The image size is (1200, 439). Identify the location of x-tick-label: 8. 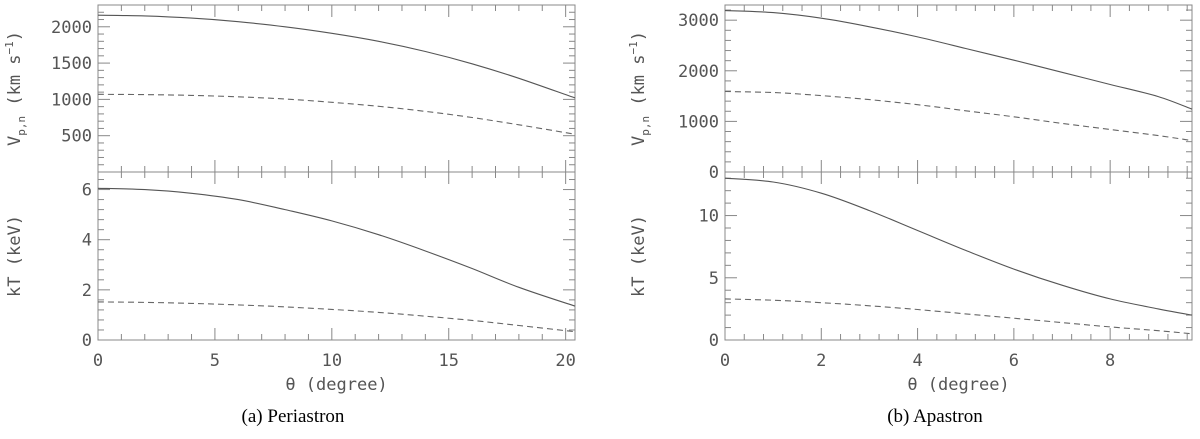
(1110, 361).